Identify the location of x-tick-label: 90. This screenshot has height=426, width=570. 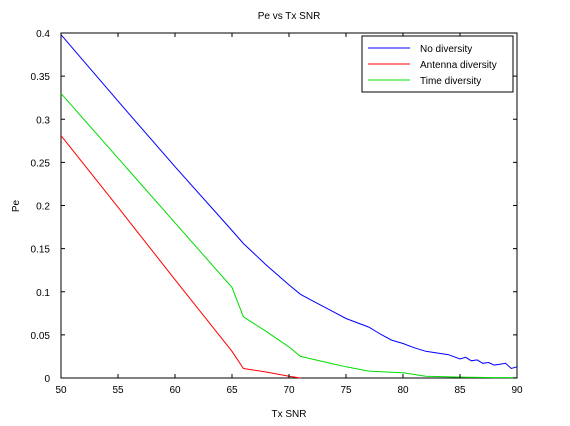
(517, 390).